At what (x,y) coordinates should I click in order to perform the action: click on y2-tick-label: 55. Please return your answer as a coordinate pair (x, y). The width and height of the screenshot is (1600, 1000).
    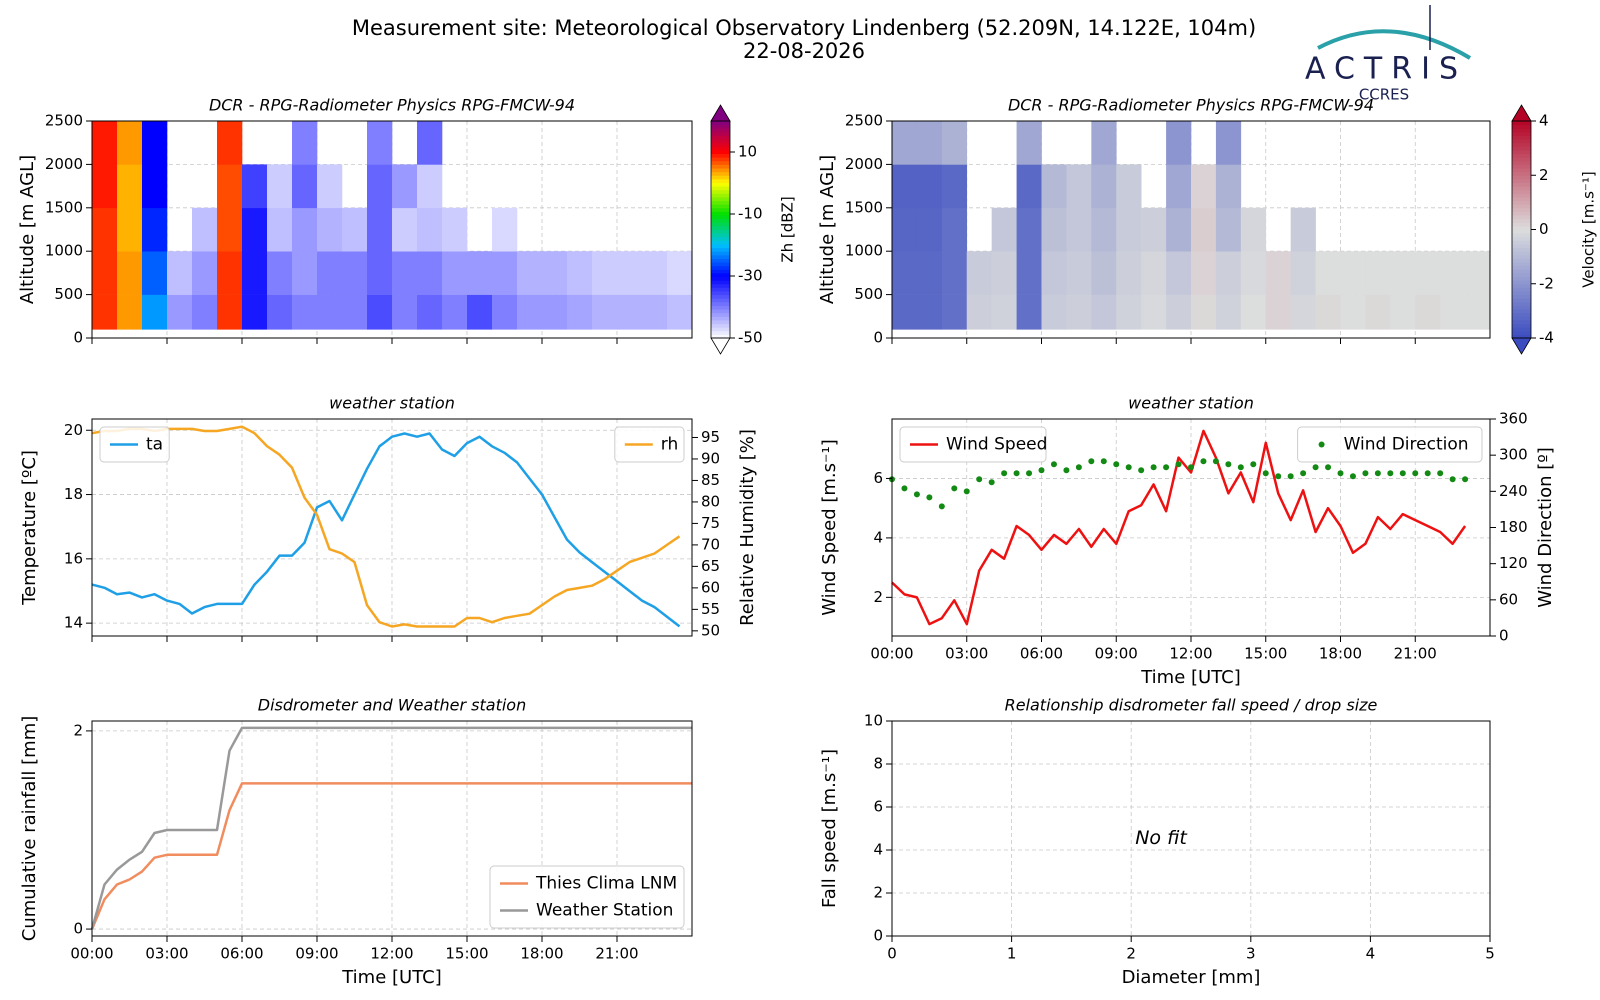
    Looking at the image, I should click on (710, 609).